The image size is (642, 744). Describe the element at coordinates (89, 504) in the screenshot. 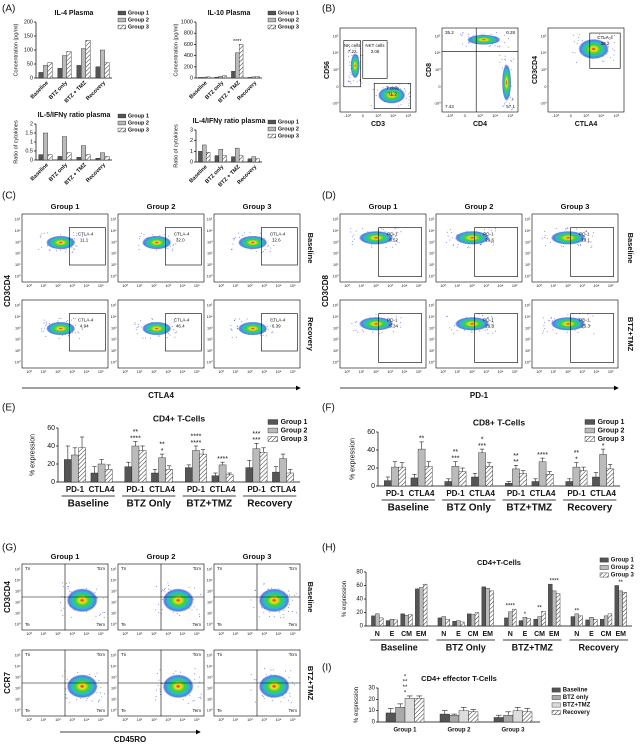

I see `group-label: Baseline` at that location.